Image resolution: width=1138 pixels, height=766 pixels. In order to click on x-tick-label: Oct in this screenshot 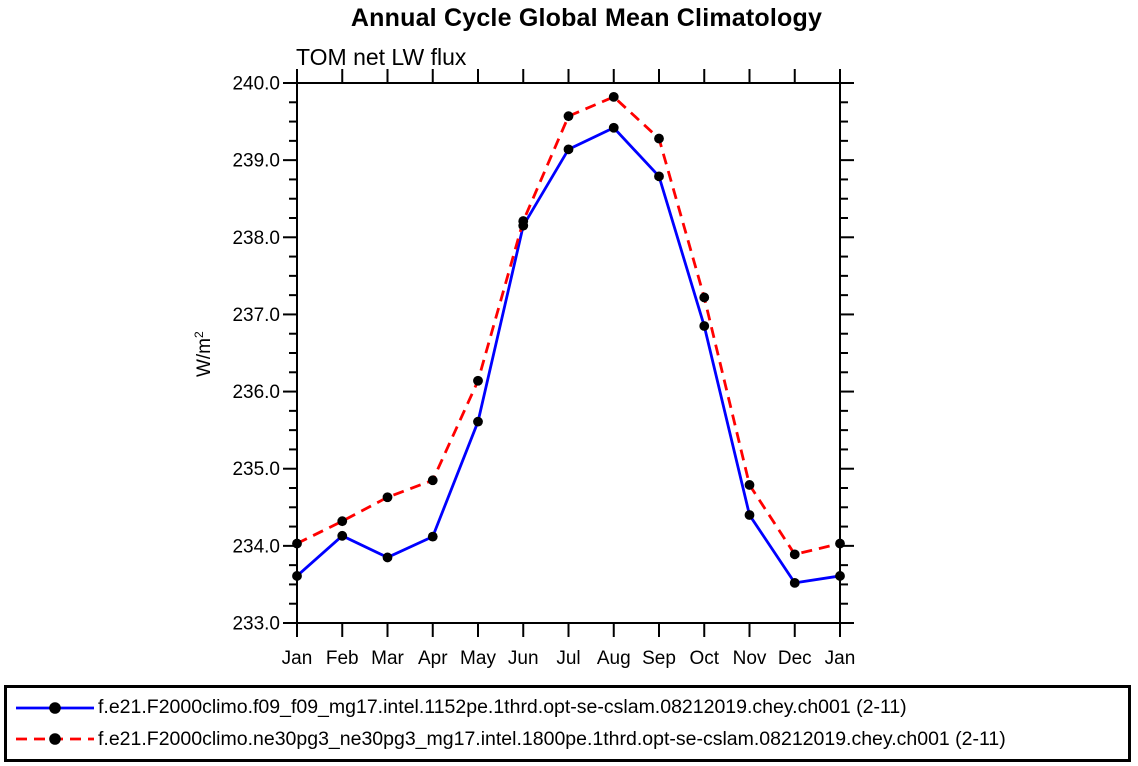, I will do `click(704, 658)`.